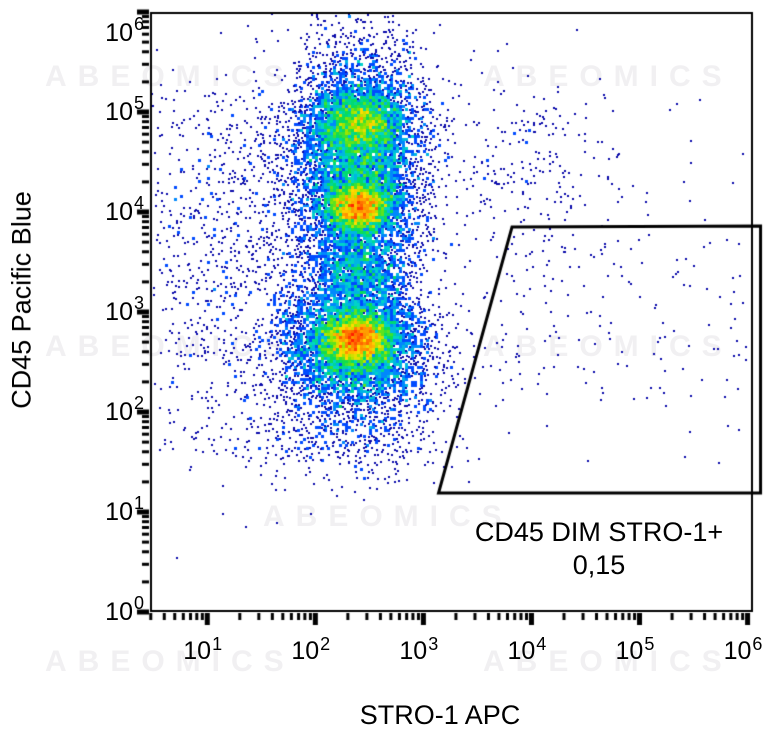 This screenshot has height=738, width=768. What do you see at coordinates (527, 649) in the screenshot?
I see `x-tick-label-10e4: 10⁴` at bounding box center [527, 649].